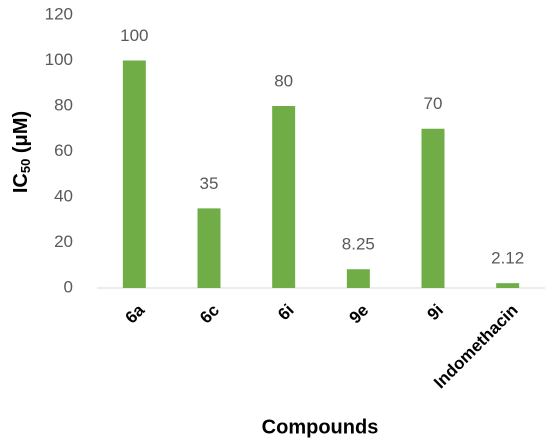 The image size is (550, 447). Describe the element at coordinates (68, 286) in the screenshot. I see `y-tick-label: 0` at that location.